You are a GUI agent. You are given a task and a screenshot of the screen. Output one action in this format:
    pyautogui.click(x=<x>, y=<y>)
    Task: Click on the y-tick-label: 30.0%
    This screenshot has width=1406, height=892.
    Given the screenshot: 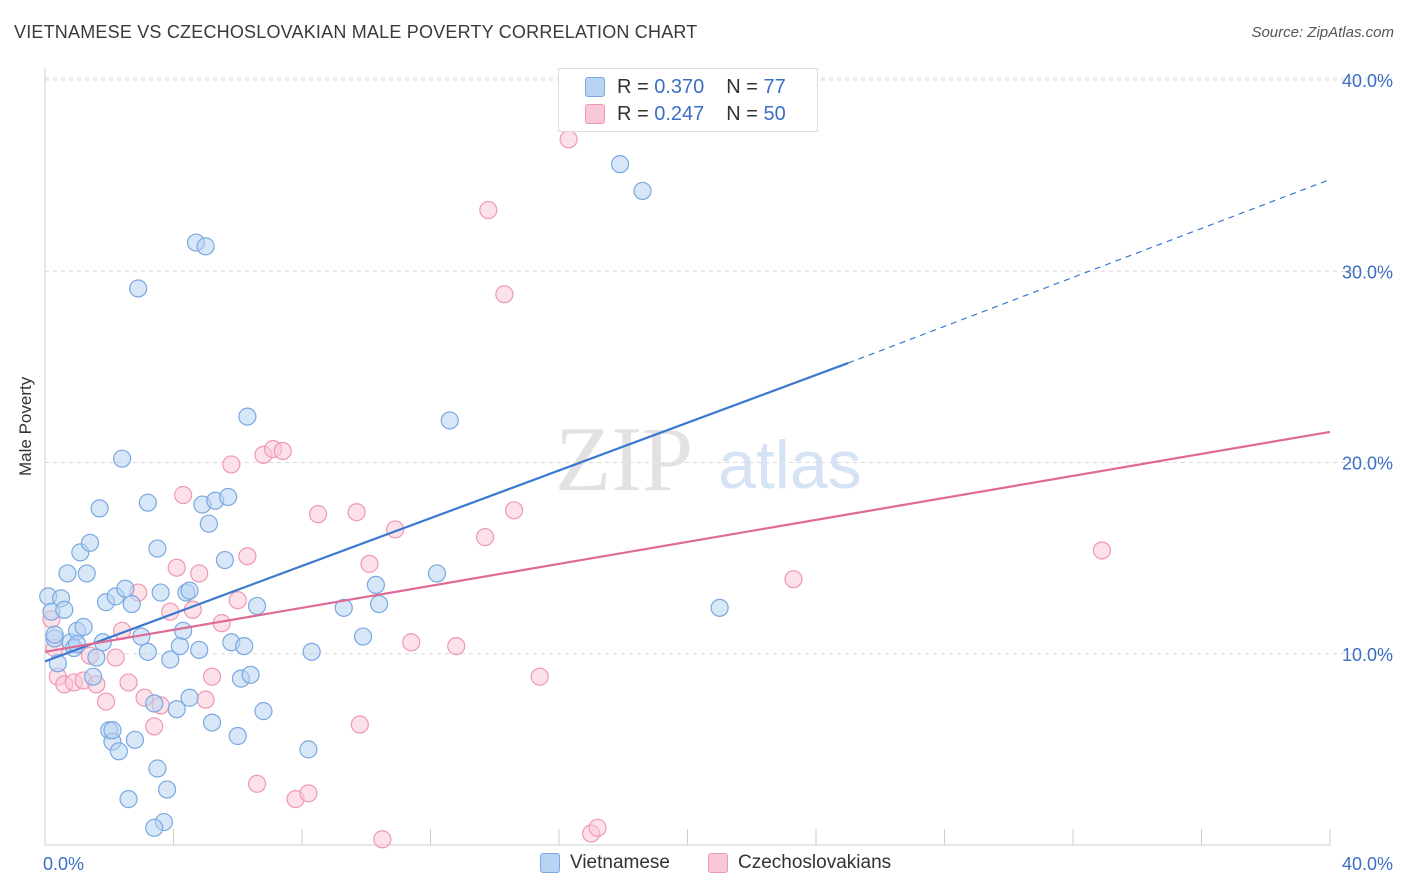 What is the action you would take?
    pyautogui.click(x=1367, y=272)
    